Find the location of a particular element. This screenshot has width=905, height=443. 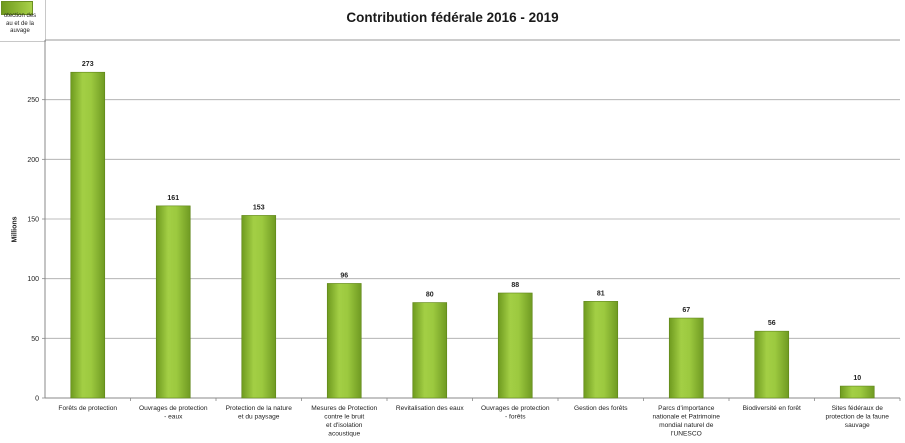

x-tick-label: Protection de la nature is located at coordinates (259, 408).